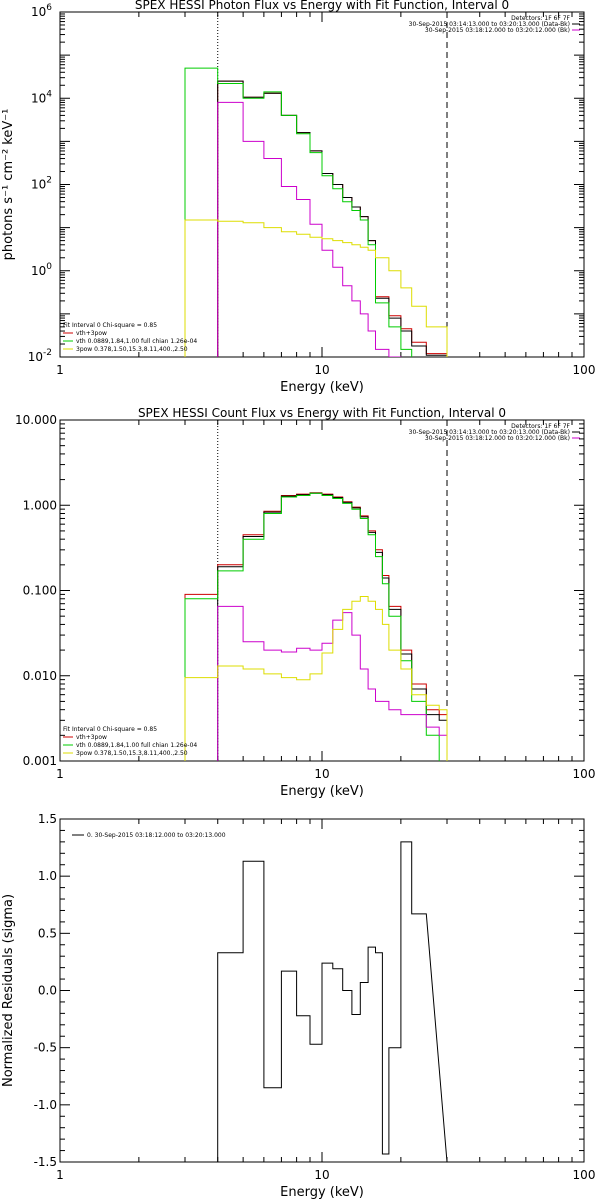 The height and width of the screenshot is (1200, 600). I want to click on y-tick-label: 1.000, so click(40, 505).